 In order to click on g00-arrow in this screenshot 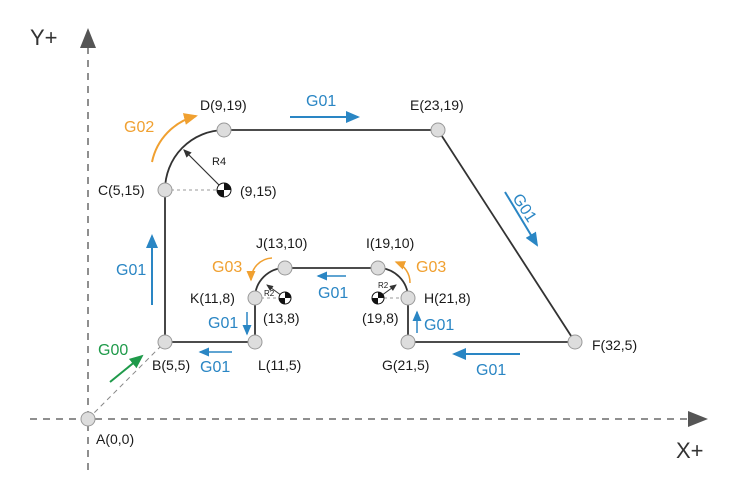, I will do `click(126, 368)`.